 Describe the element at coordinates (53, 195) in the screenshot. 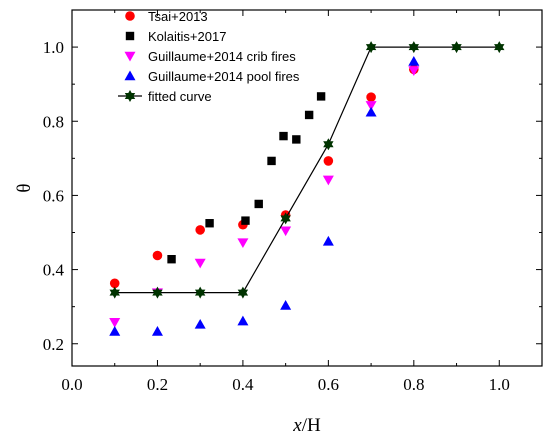

I see `y-tick-label: 0.6` at that location.